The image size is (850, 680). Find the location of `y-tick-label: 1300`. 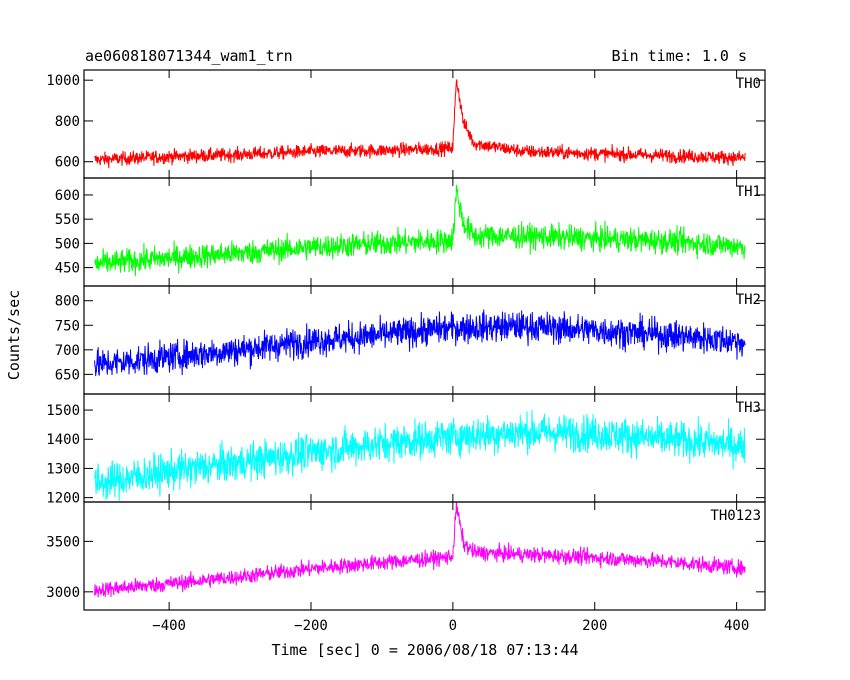

y-tick-label: 1300 is located at coordinates (63, 469).